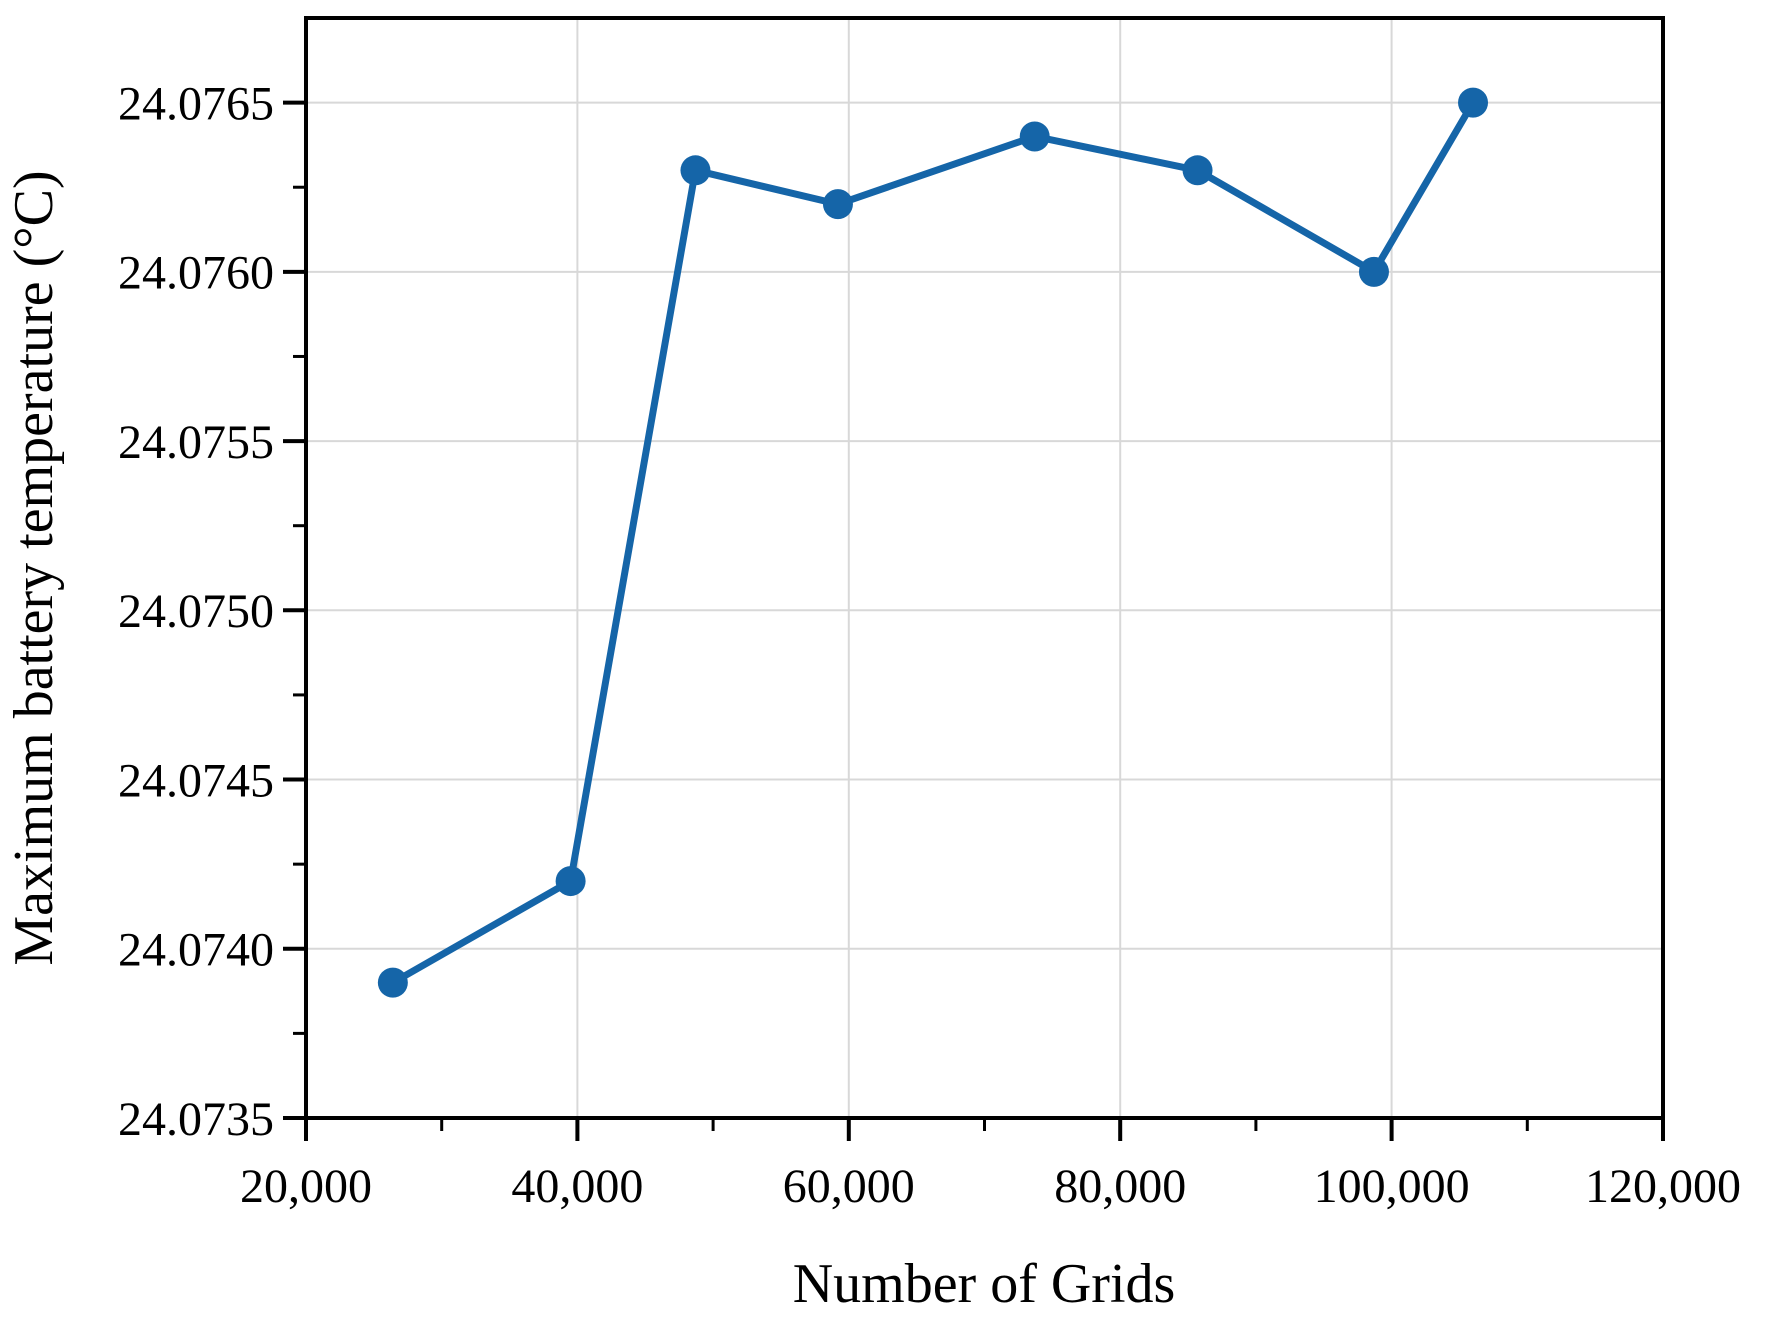 The height and width of the screenshot is (1323, 1781). What do you see at coordinates (1392, 1186) in the screenshot?
I see `x-tick-label: 100,000` at bounding box center [1392, 1186].